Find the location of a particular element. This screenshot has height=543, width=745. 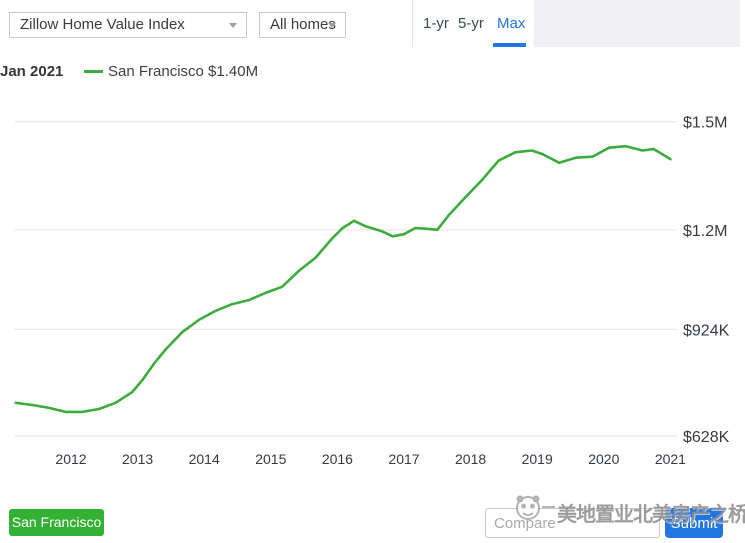

x-tick-label: 2014 is located at coordinates (204, 459).